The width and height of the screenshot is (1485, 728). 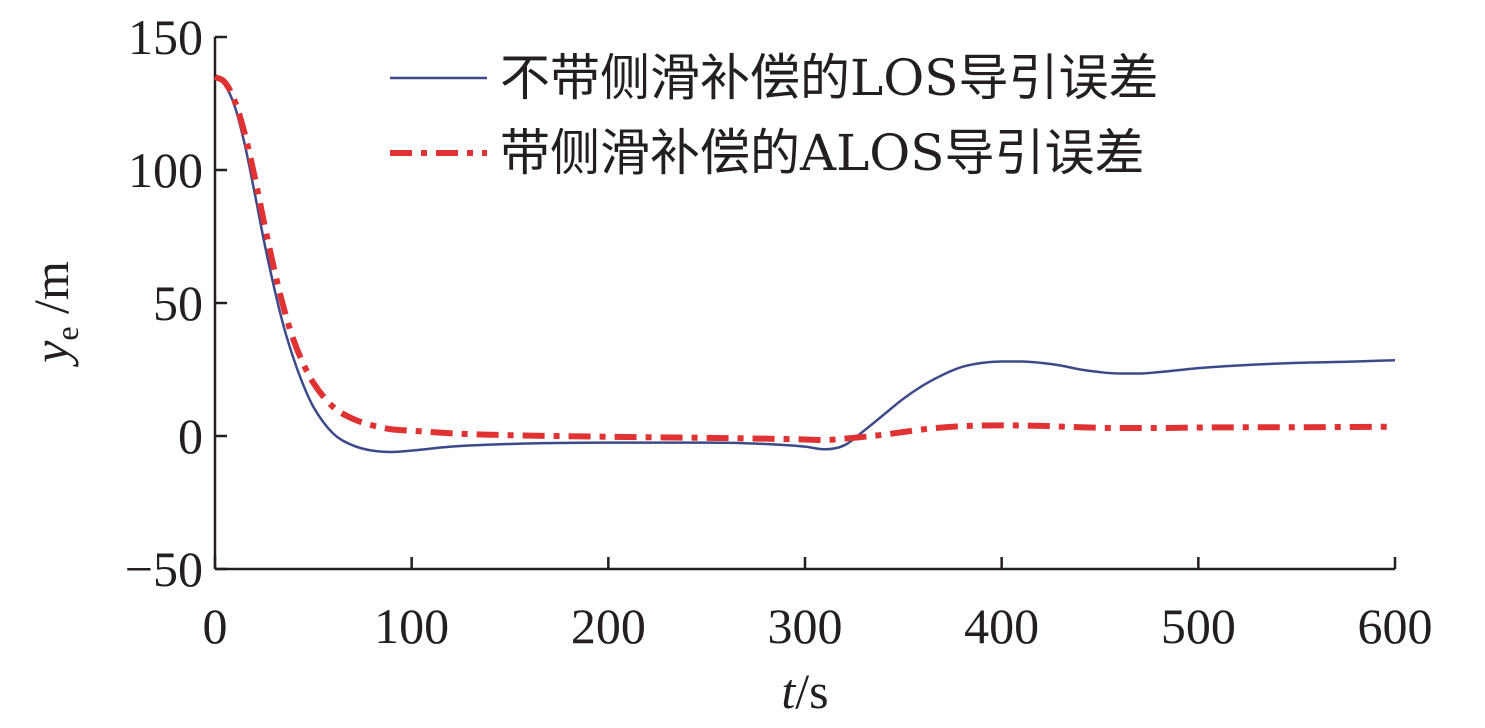 I want to click on legend-label: 不带侧滑补偿的LOS导引误差, so click(x=829, y=78).